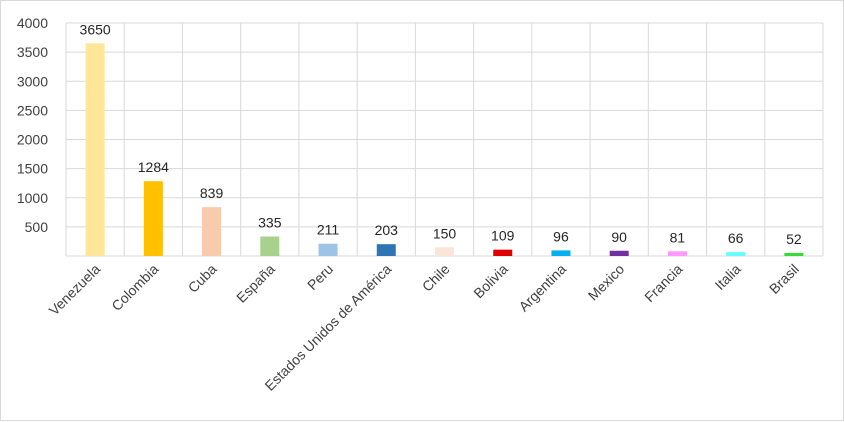 The image size is (844, 422). Describe the element at coordinates (327, 327) in the screenshot. I see `x-tick-label: Estados Unidos de América` at that location.